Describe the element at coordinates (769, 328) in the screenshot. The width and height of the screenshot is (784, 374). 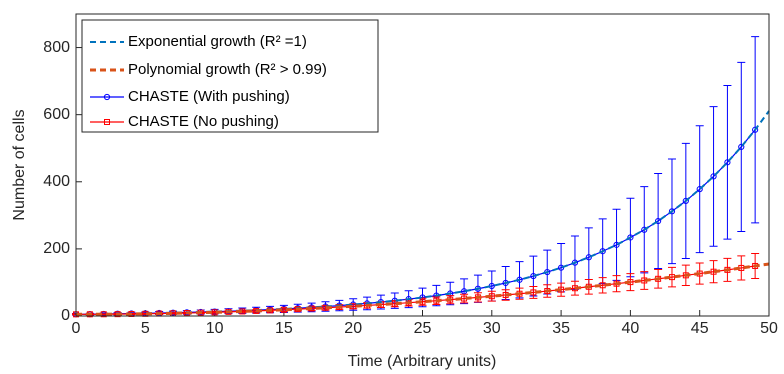
I see `x-tick-label: 50` at that location.